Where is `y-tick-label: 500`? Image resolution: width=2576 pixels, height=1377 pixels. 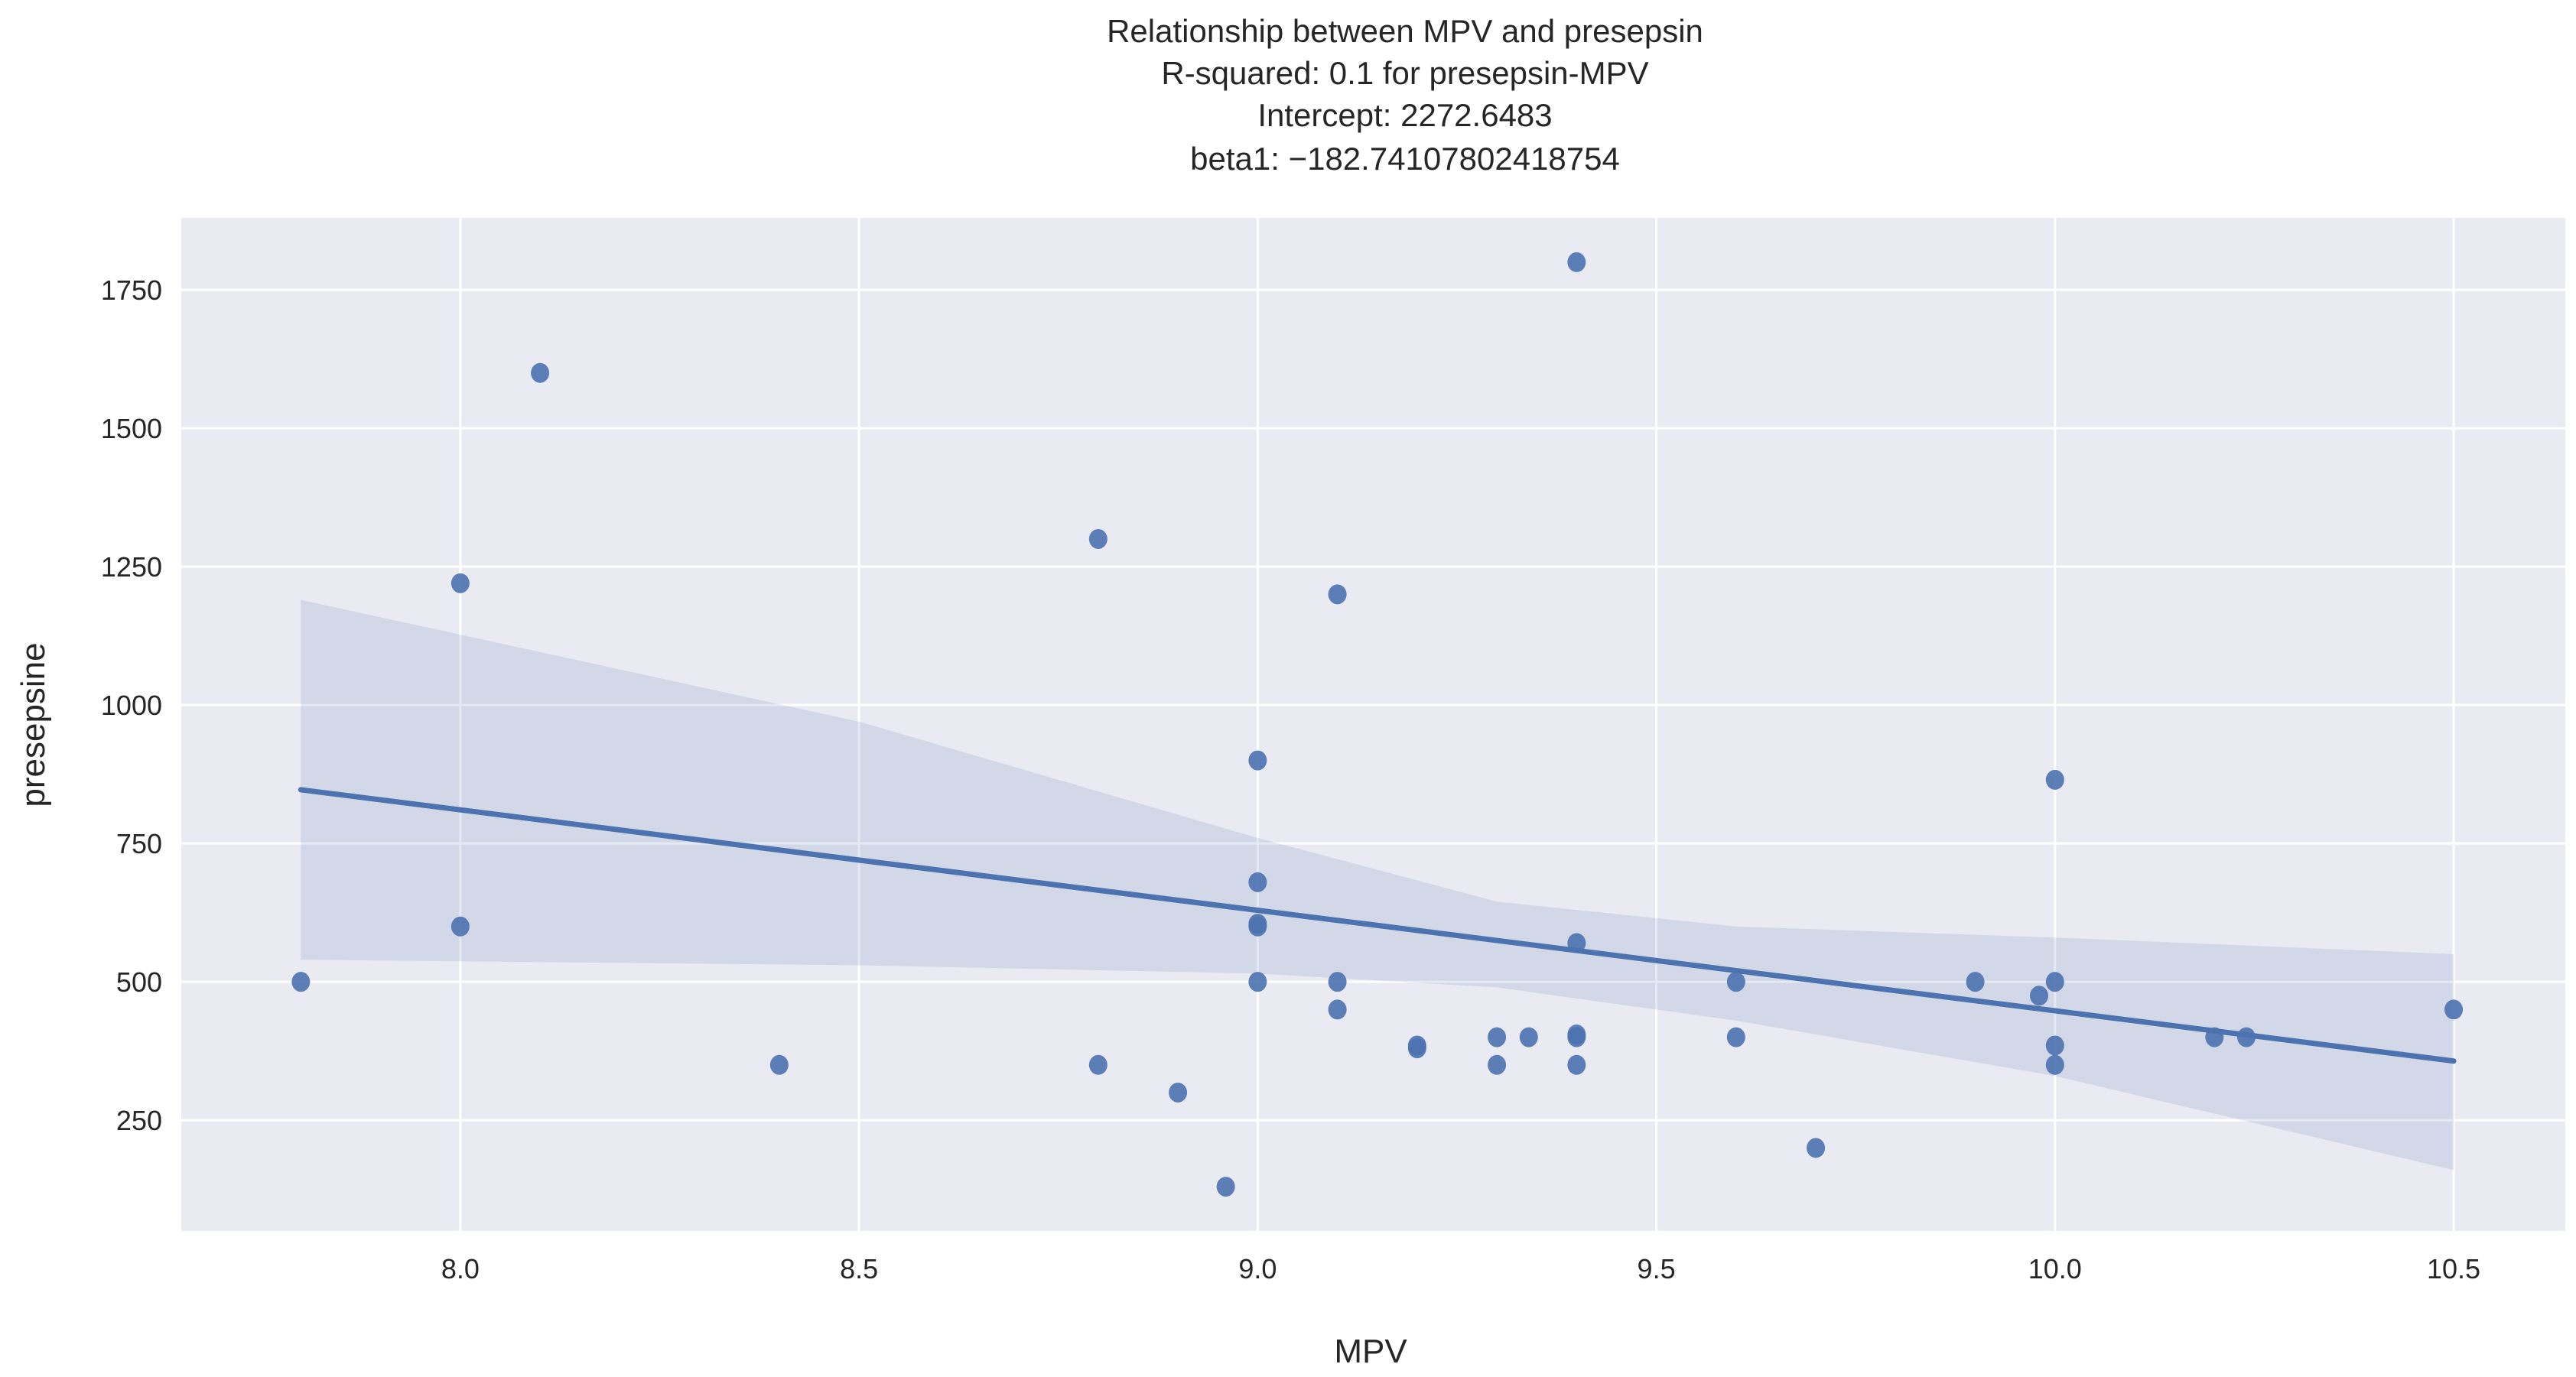 y-tick-label: 500 is located at coordinates (139, 982).